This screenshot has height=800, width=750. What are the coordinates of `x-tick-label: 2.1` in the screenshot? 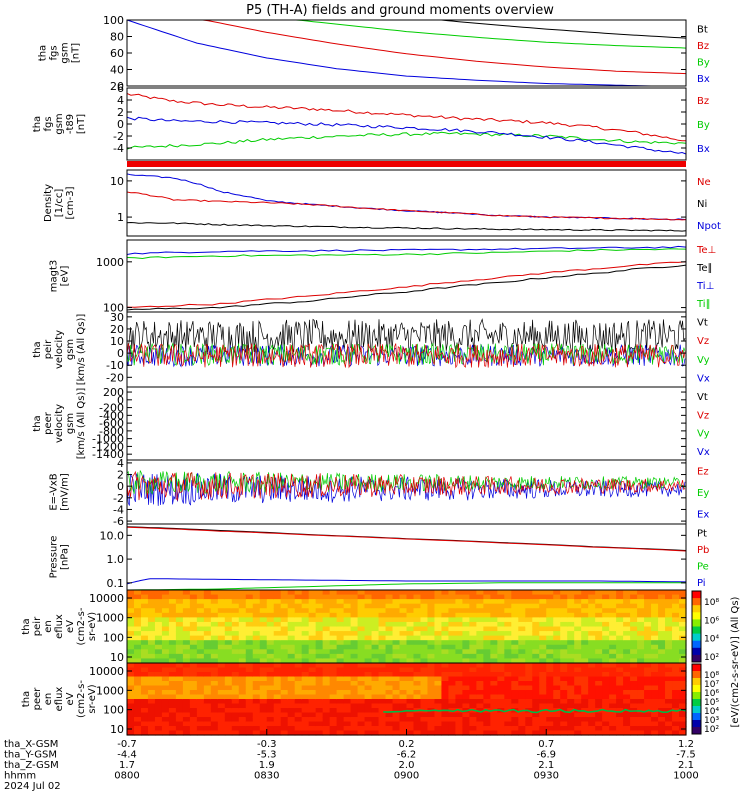 It's located at (546, 765).